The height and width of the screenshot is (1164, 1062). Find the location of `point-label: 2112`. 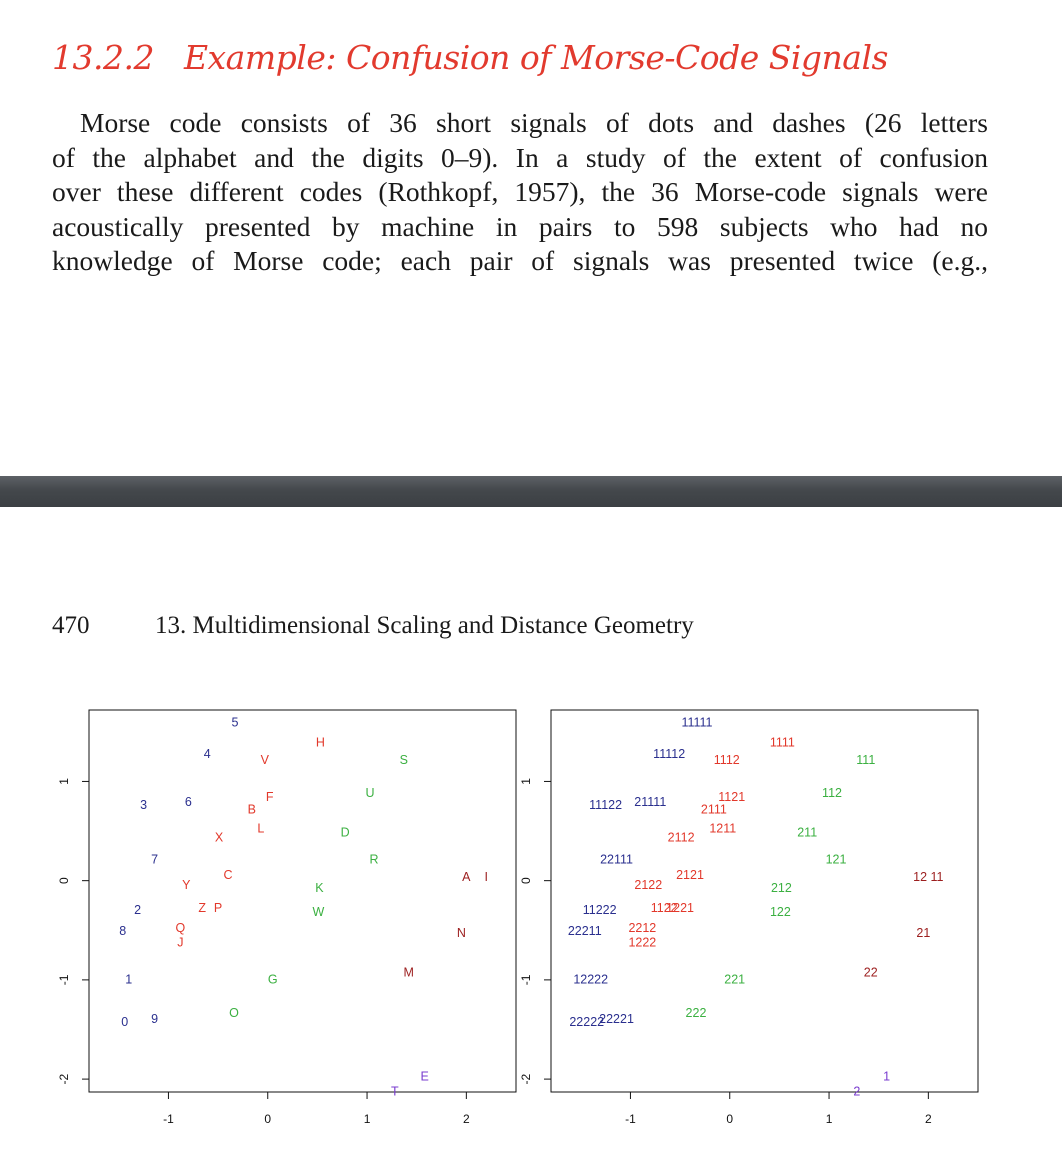

point-label: 2112 is located at coordinates (681, 838).